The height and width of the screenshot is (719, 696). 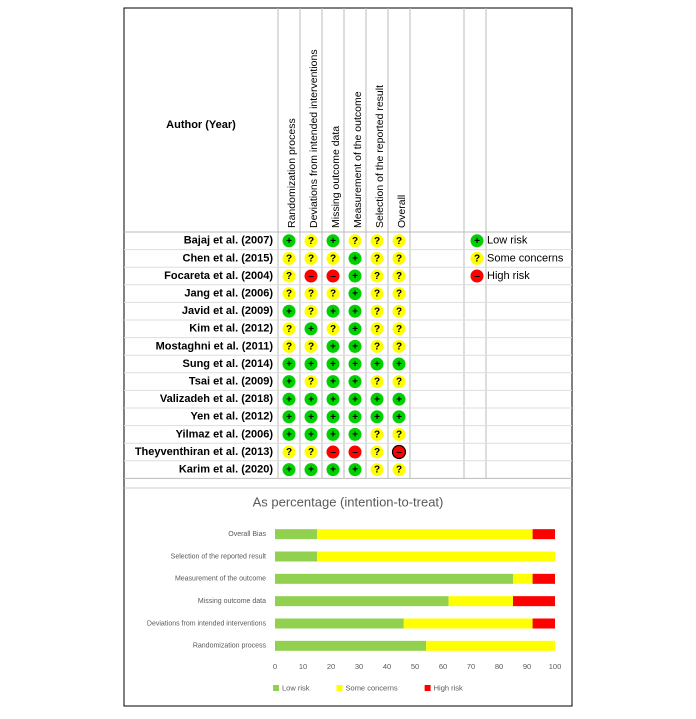 I want to click on study-name: Chen et al. (2015), so click(x=228, y=258).